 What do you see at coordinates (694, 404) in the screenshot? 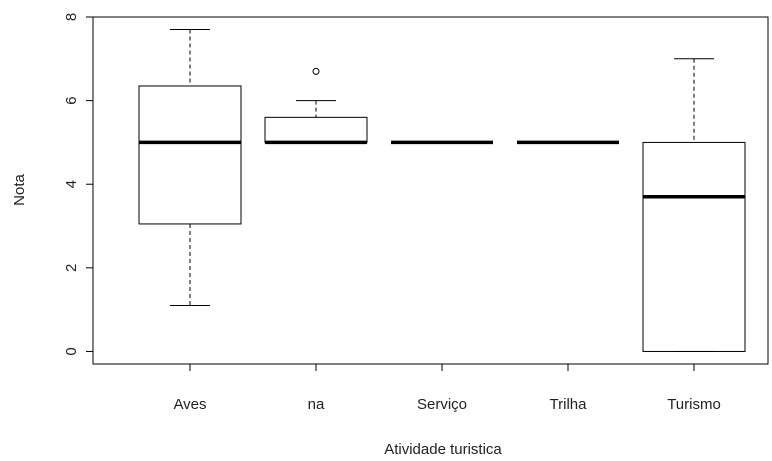
I see `x-tick-label: Turismo` at bounding box center [694, 404].